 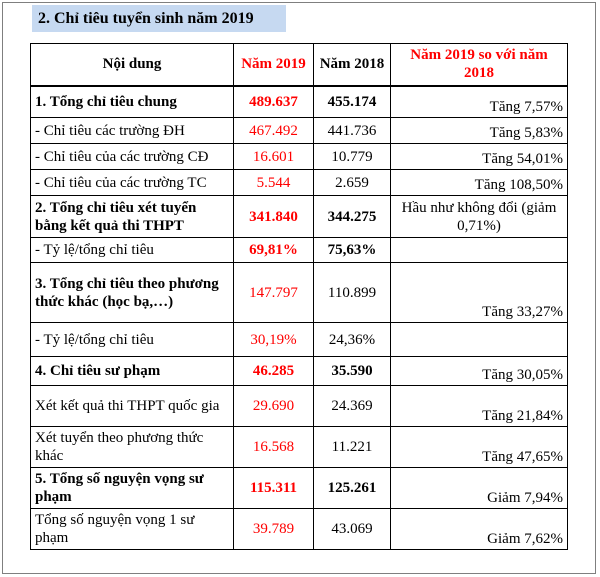 I want to click on header-2019: Năm 2019, so click(x=273, y=65).